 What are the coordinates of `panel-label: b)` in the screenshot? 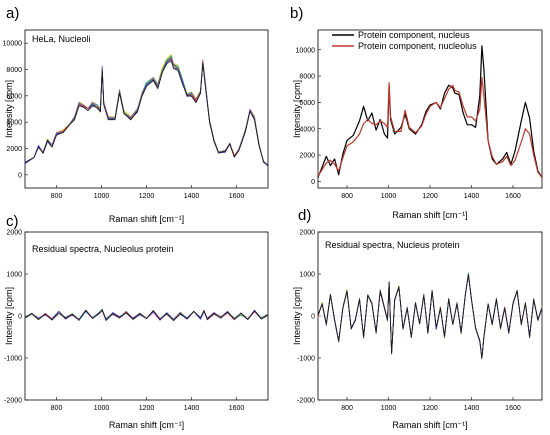 It's located at (296, 13).